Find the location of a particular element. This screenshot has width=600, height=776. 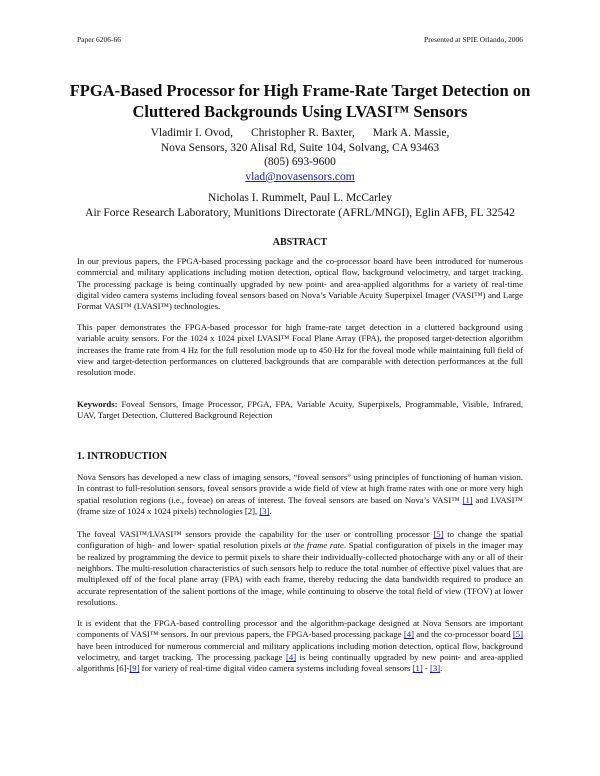

author-names: Nicholas I. Rummelt, Paul L. McCarley is located at coordinates (300, 198).